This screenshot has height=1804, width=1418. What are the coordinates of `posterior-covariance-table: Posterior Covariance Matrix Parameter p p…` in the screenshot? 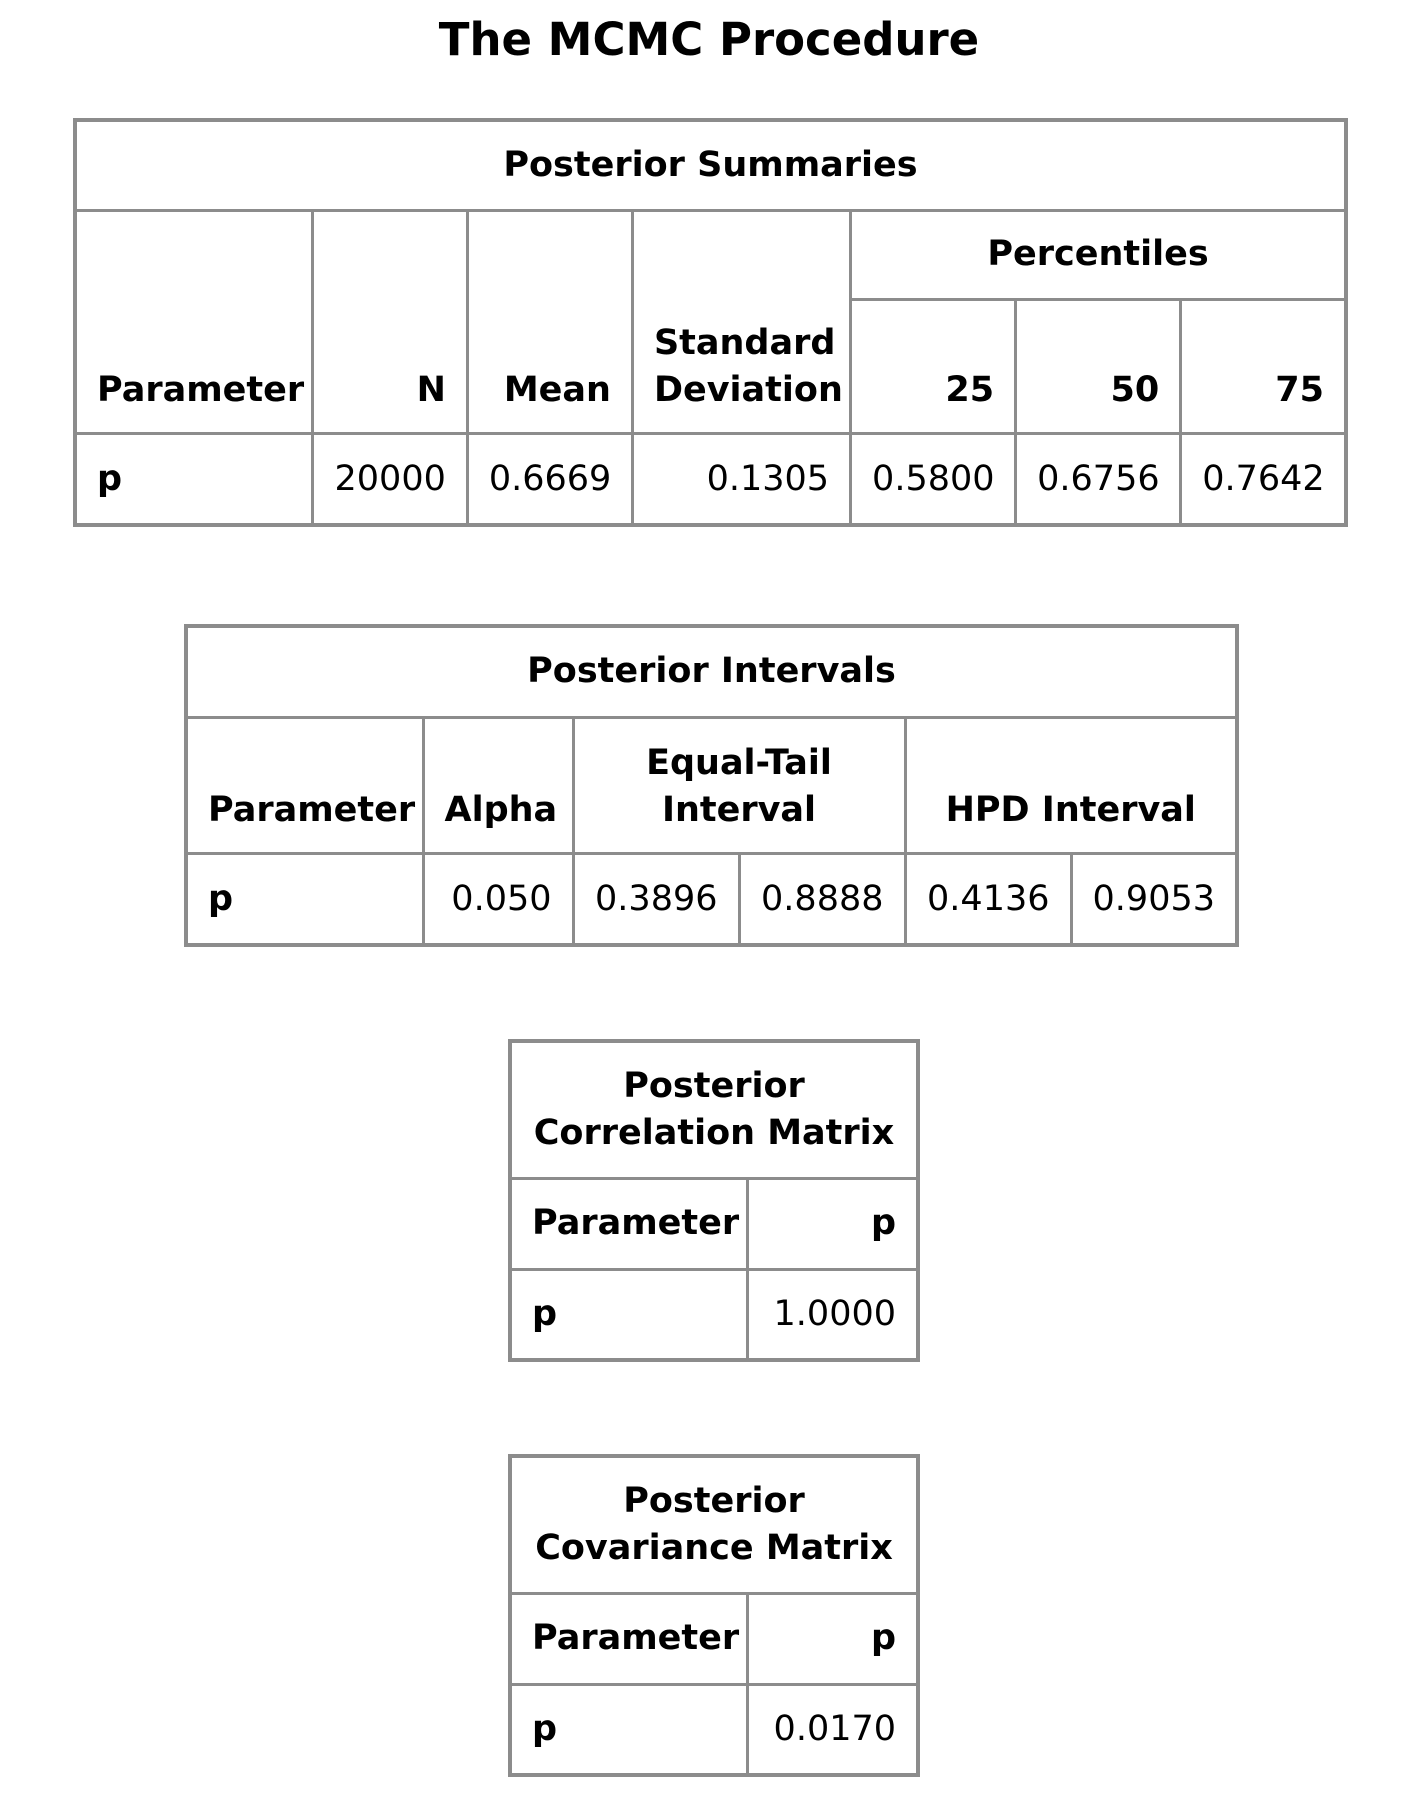 It's located at (714, 1615).